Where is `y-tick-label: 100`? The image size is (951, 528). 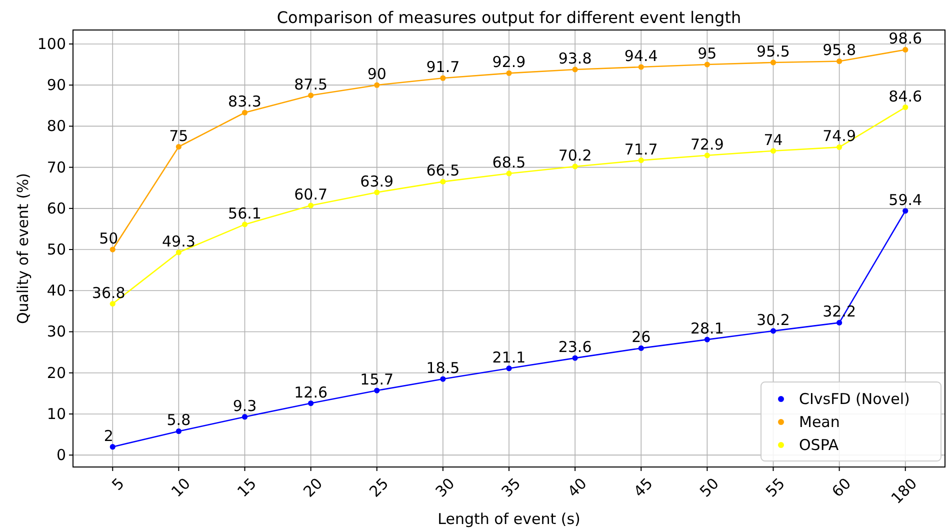 y-tick-label: 100 is located at coordinates (51, 43).